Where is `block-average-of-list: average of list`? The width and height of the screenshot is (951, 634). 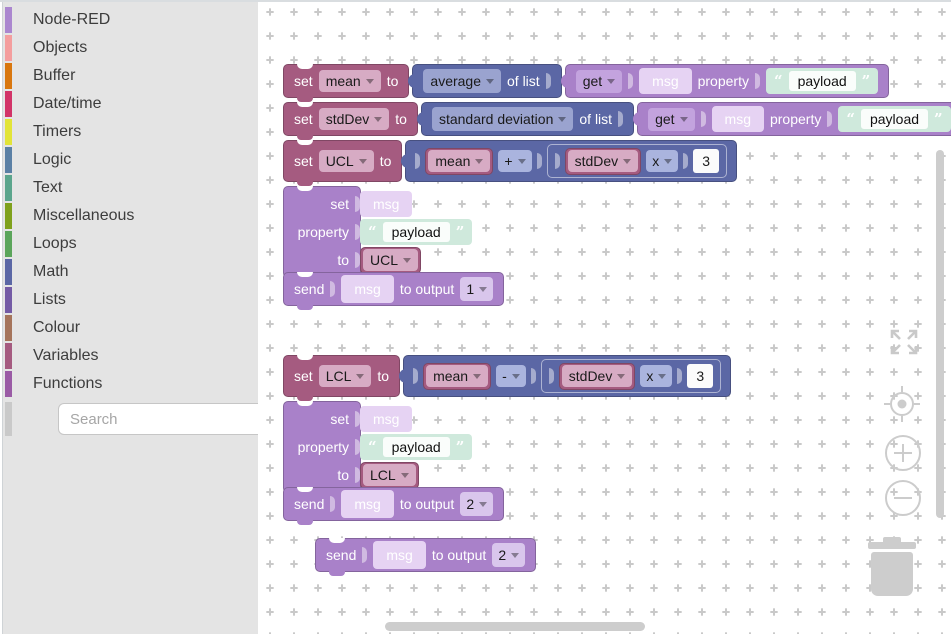 block-average-of-list: average of list is located at coordinates (487, 81).